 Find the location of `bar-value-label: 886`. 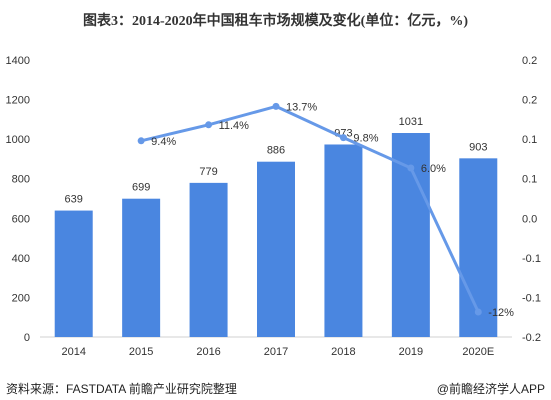

bar-value-label: 886 is located at coordinates (276, 151).